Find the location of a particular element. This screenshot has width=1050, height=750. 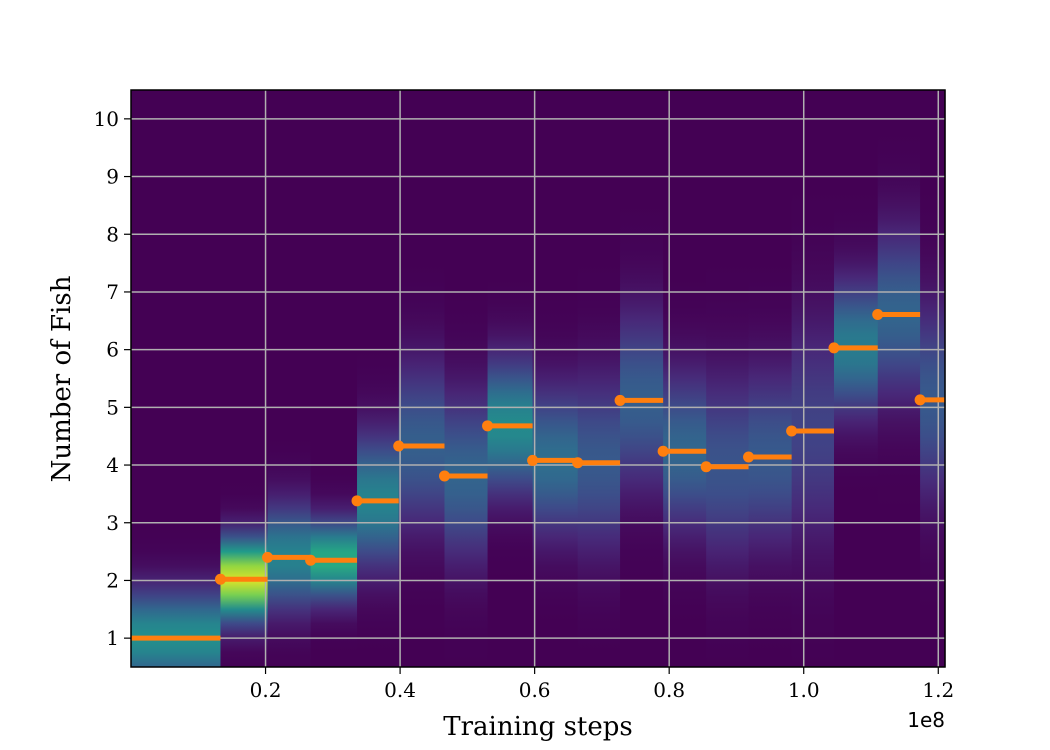

x-tick-label: 0.8 is located at coordinates (669, 690).